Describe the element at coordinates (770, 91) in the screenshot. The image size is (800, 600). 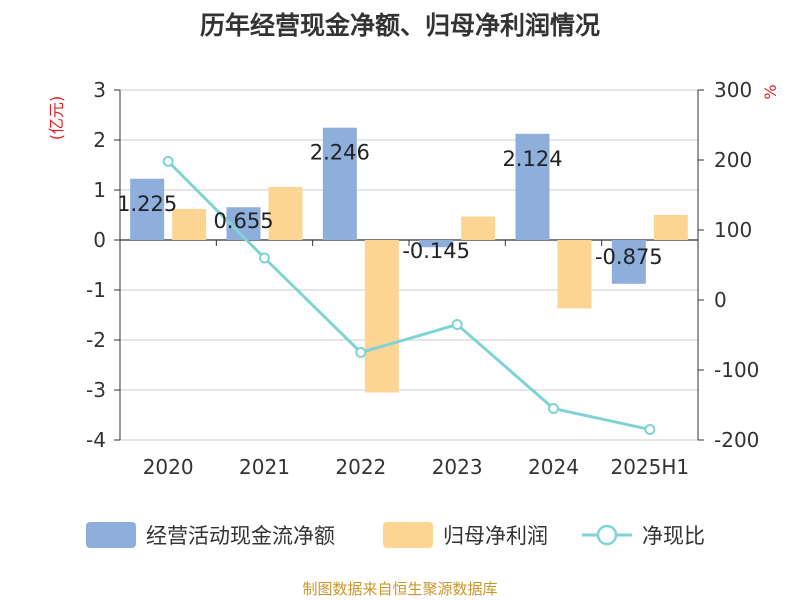
I see `y-right-unit-label: %` at that location.